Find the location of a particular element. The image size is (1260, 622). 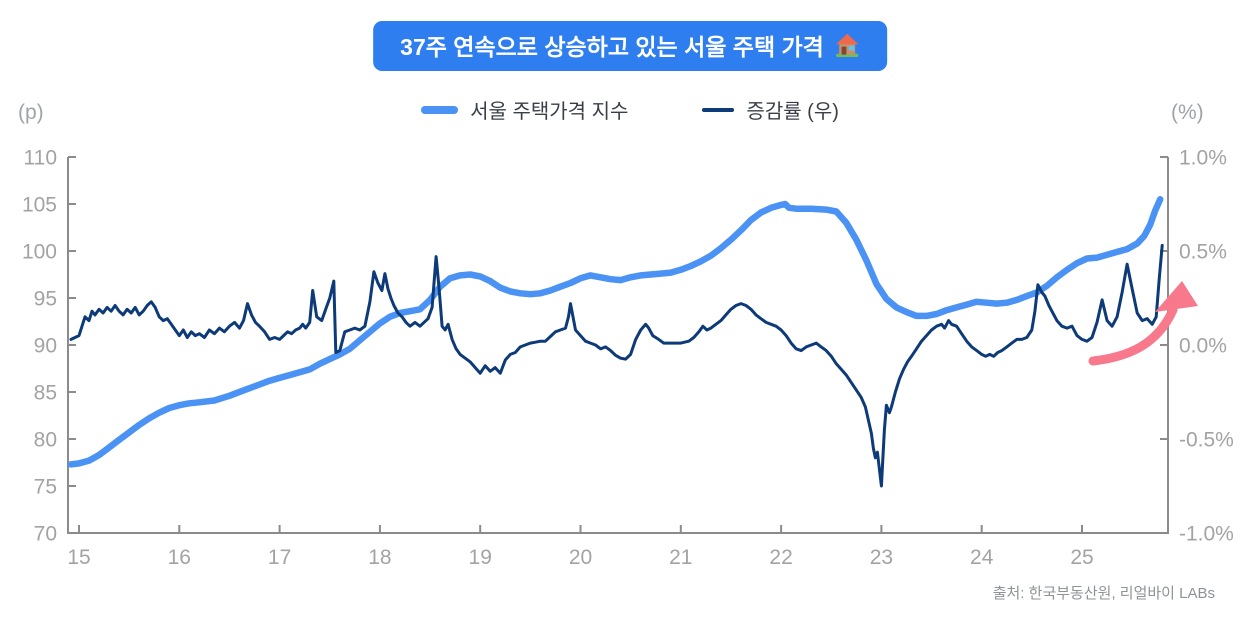

left-axis-tick-label: 100 is located at coordinates (39, 252).